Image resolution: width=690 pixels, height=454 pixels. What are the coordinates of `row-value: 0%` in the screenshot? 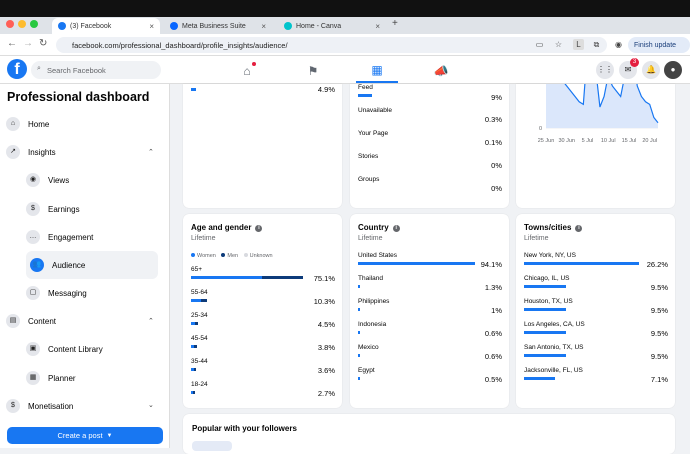 It's located at (496, 165).